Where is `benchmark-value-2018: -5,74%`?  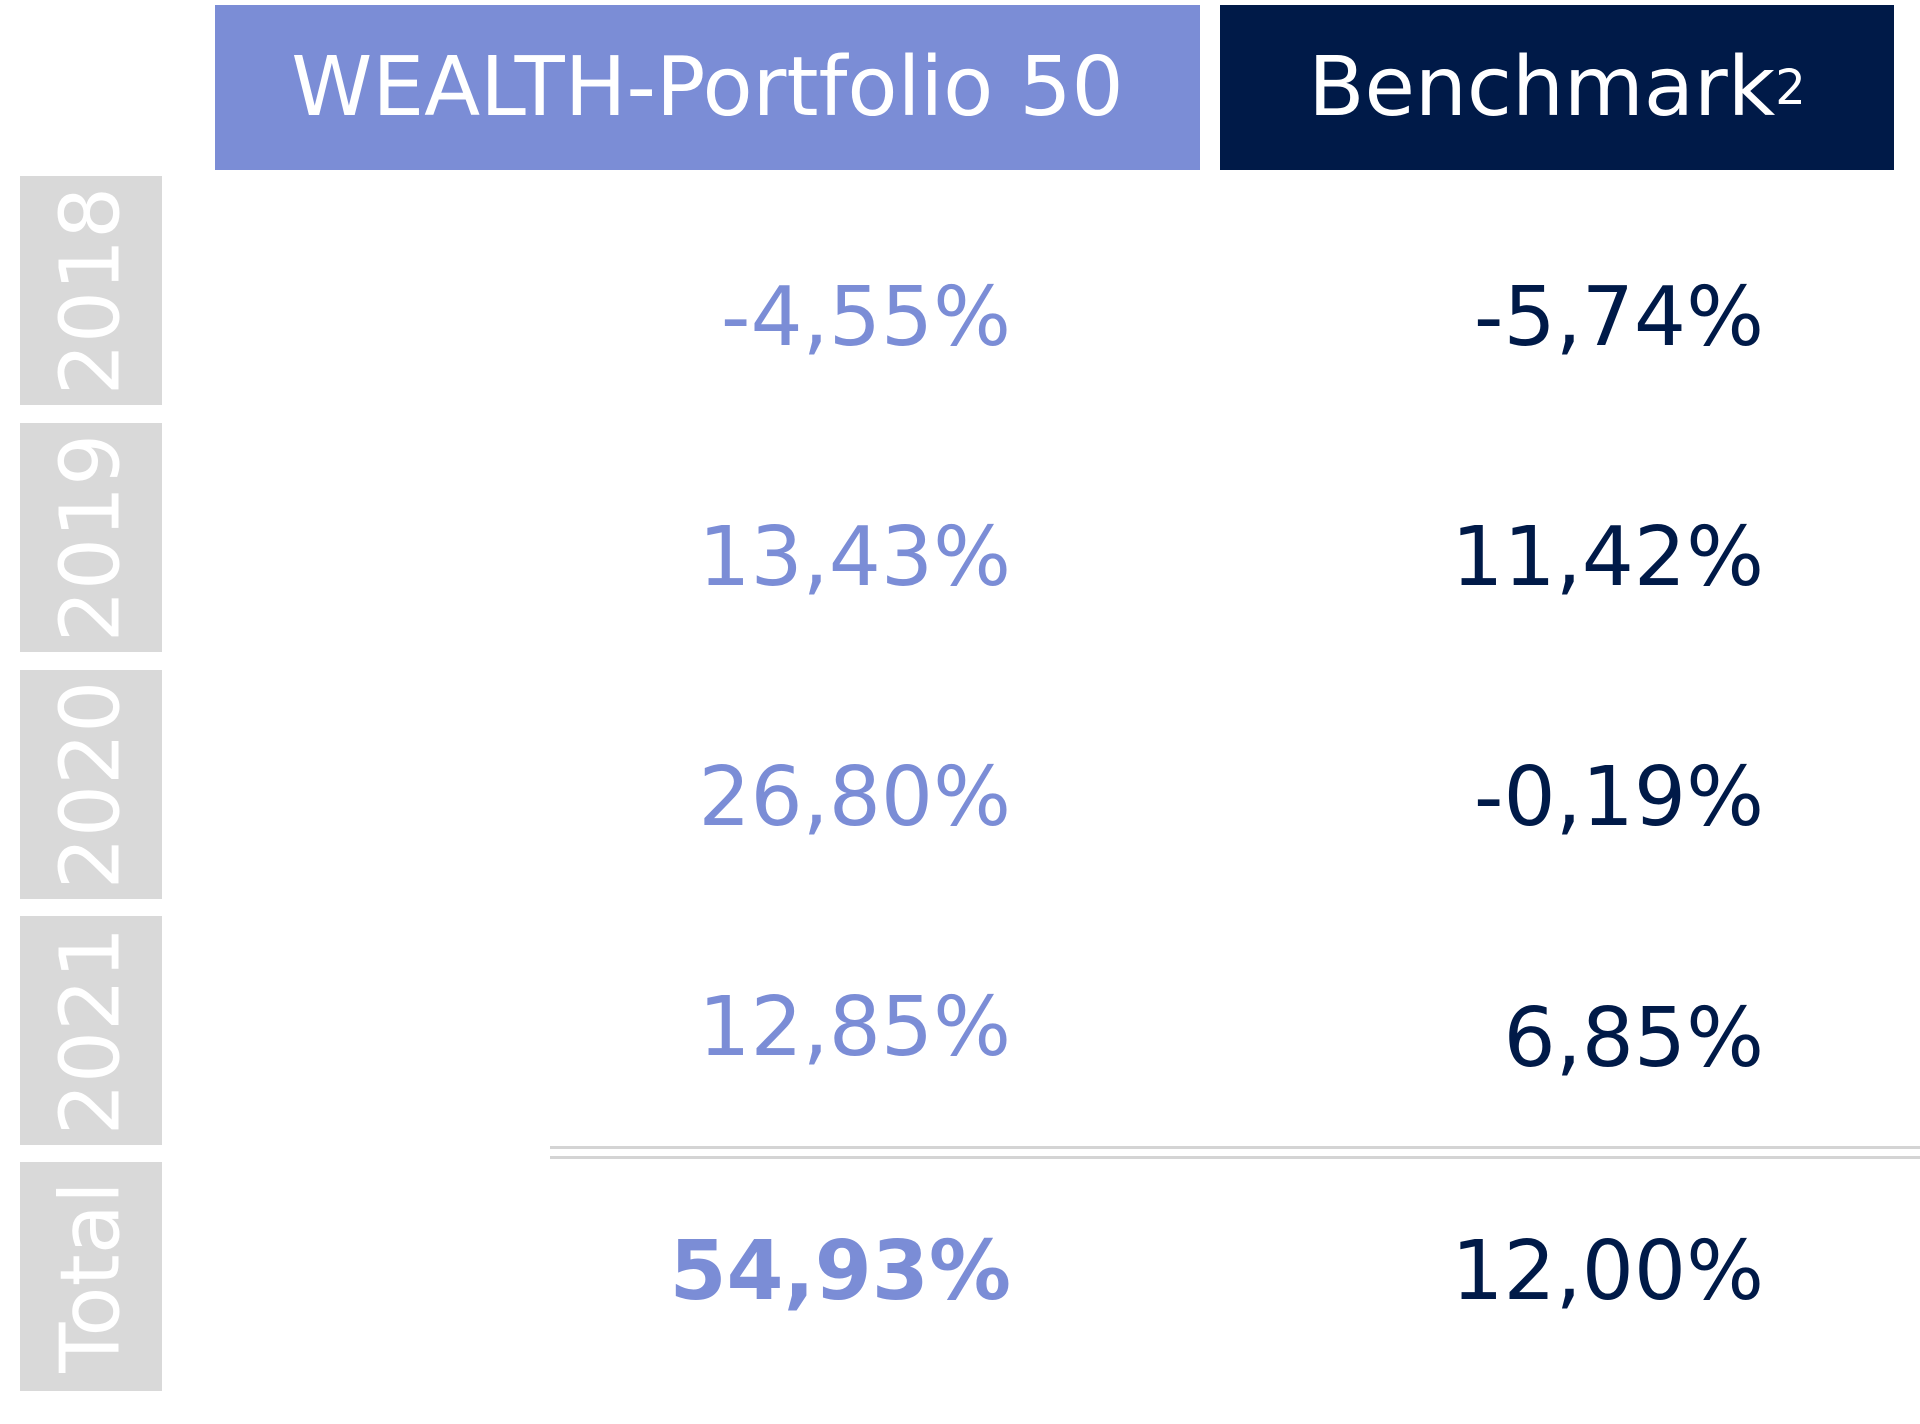 benchmark-value-2018: -5,74% is located at coordinates (1618, 317).